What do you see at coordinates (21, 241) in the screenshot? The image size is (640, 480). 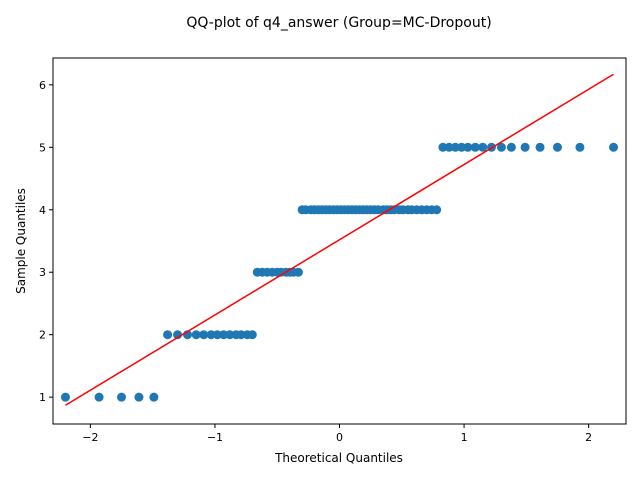 I see `y-axis-title: Sample Quantiles` at bounding box center [21, 241].